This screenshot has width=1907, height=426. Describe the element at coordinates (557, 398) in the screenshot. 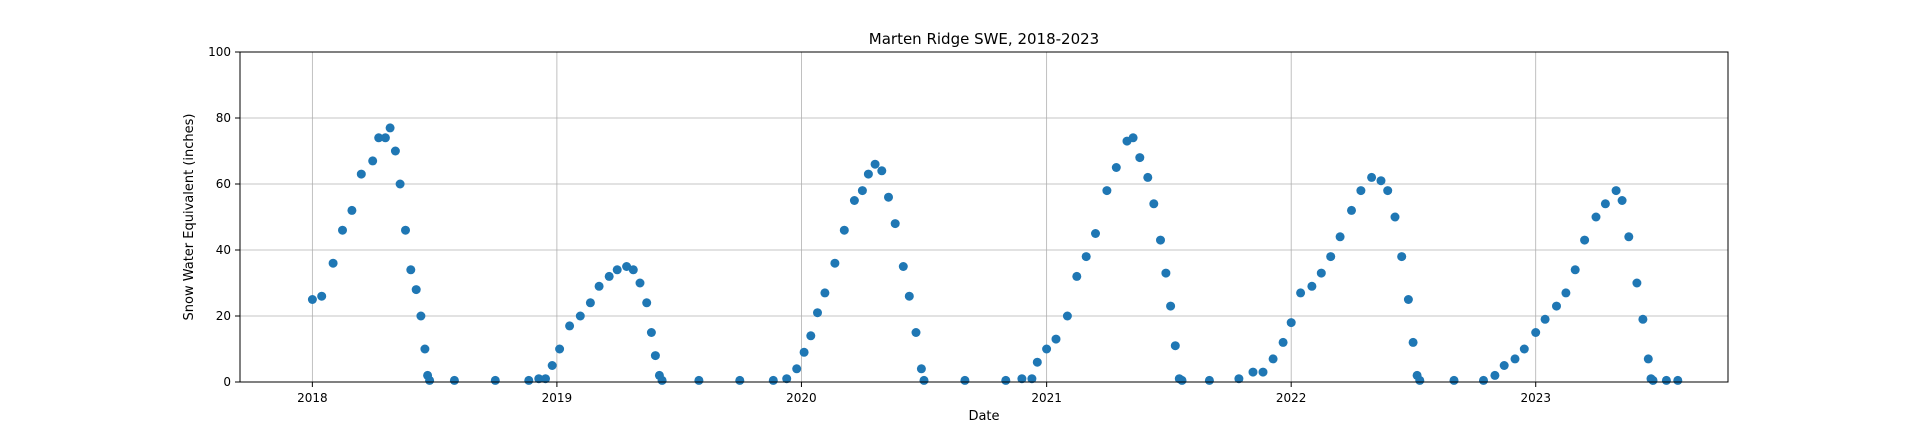

I see `x-tick-label: 2019` at that location.